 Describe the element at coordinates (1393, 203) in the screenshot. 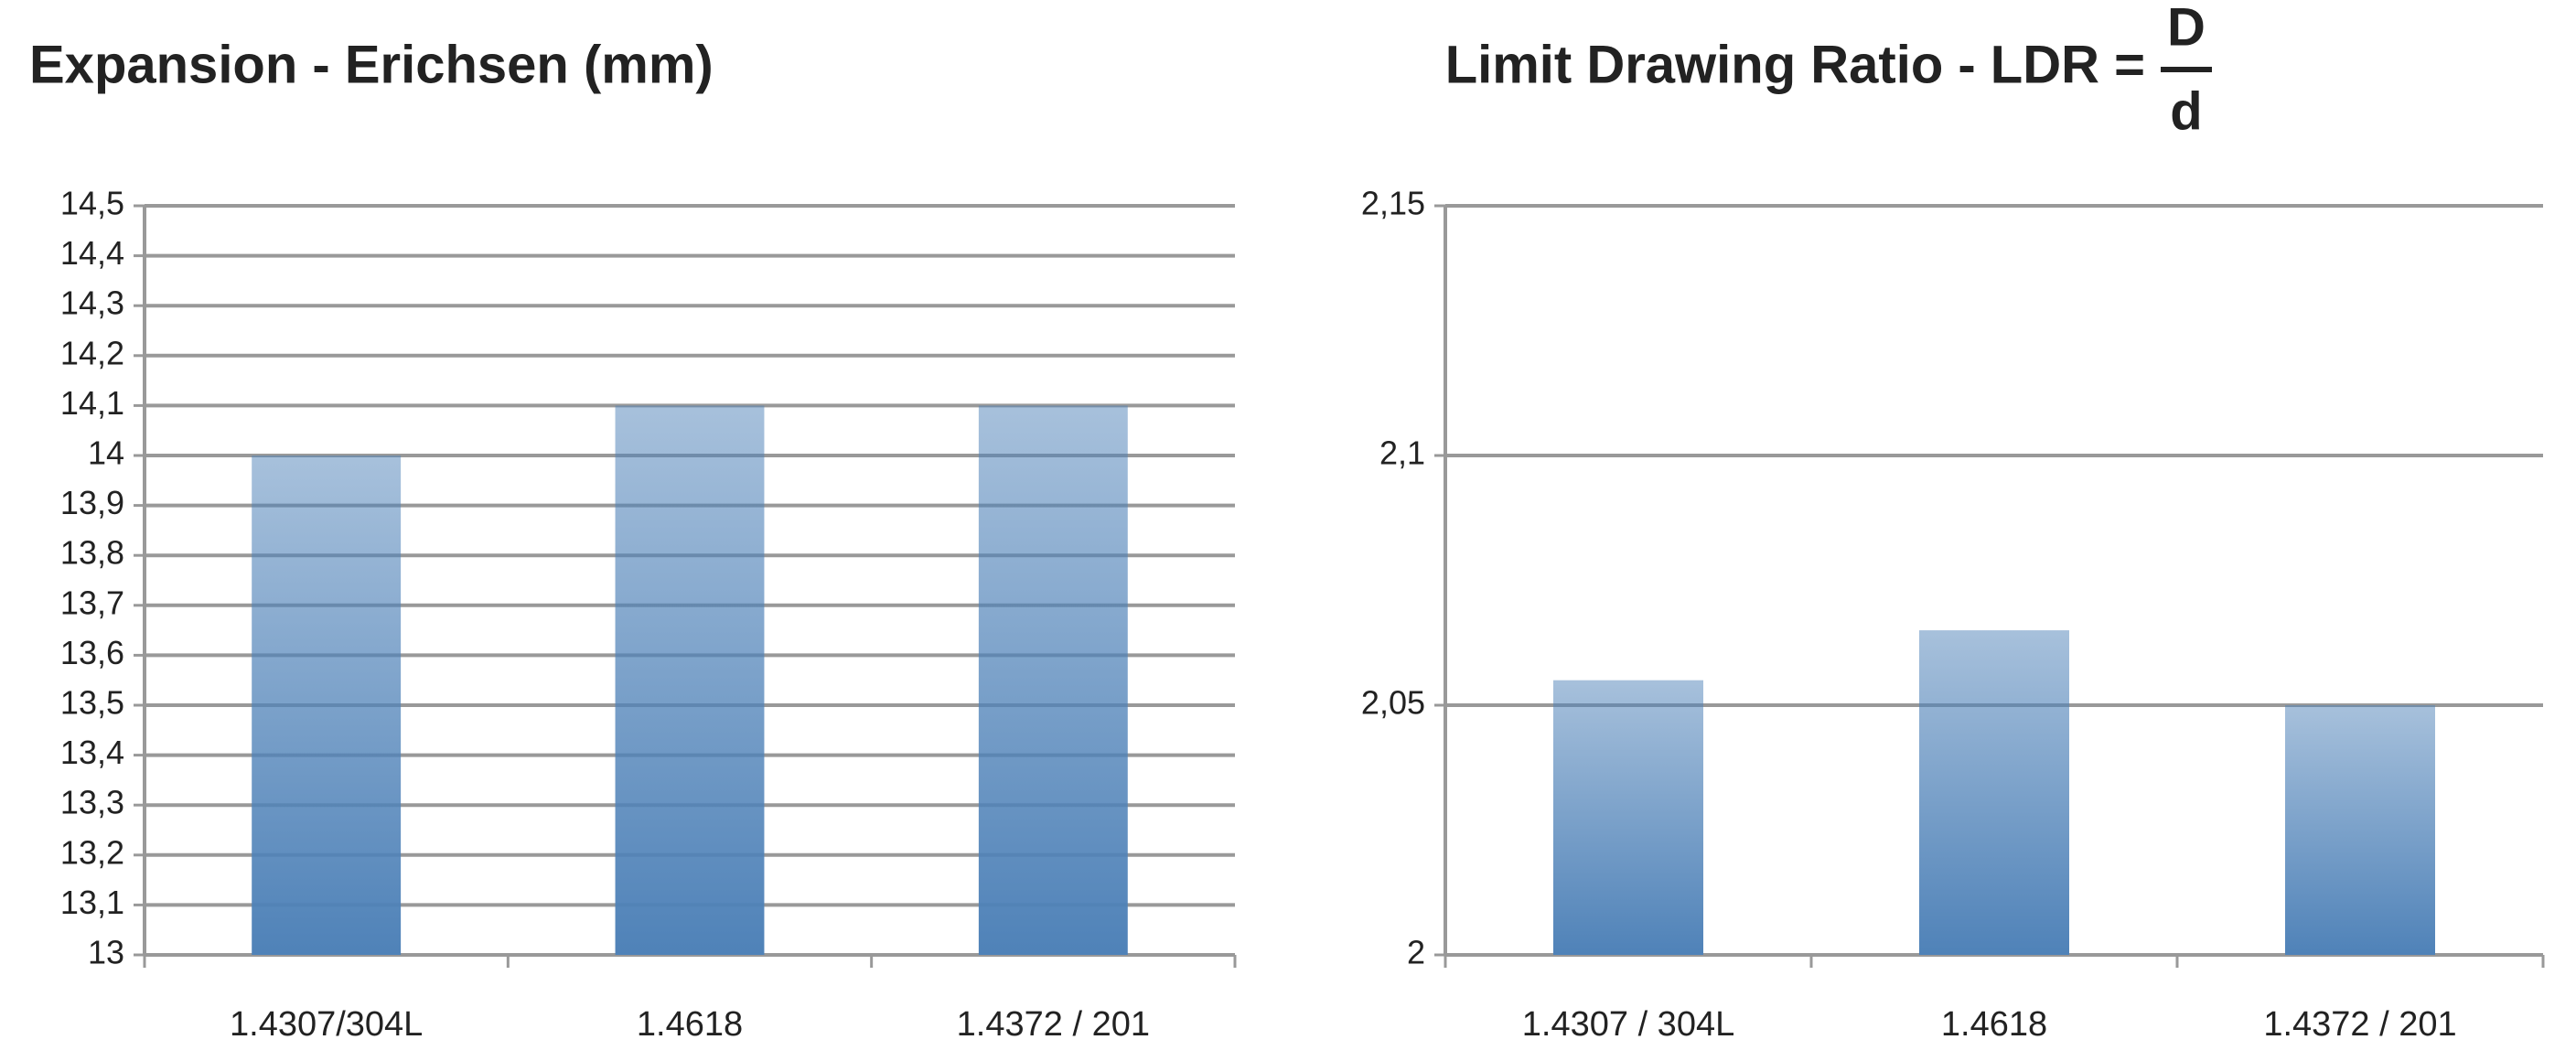

I see `y-tick-label: 2,15` at that location.